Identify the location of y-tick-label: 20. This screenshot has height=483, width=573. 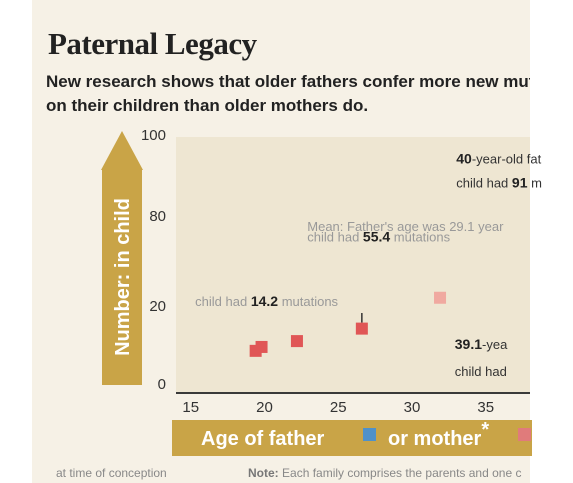
(157, 306).